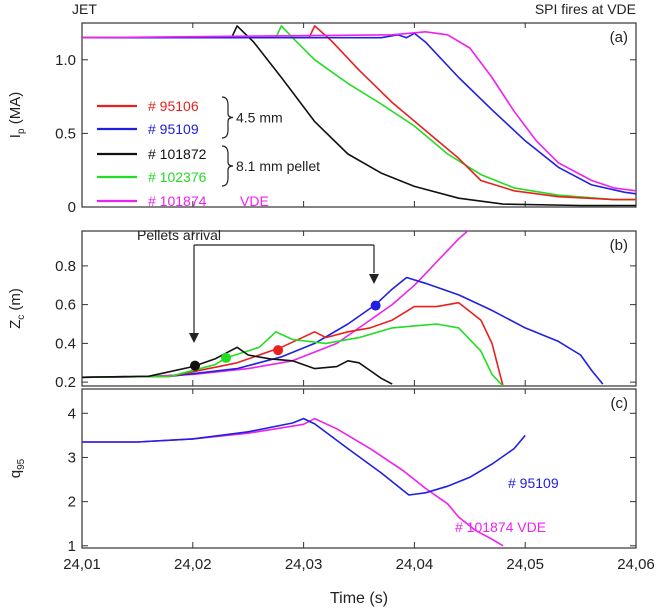 The height and width of the screenshot is (615, 662). What do you see at coordinates (619, 245) in the screenshot?
I see `panel-label: (b)` at bounding box center [619, 245].